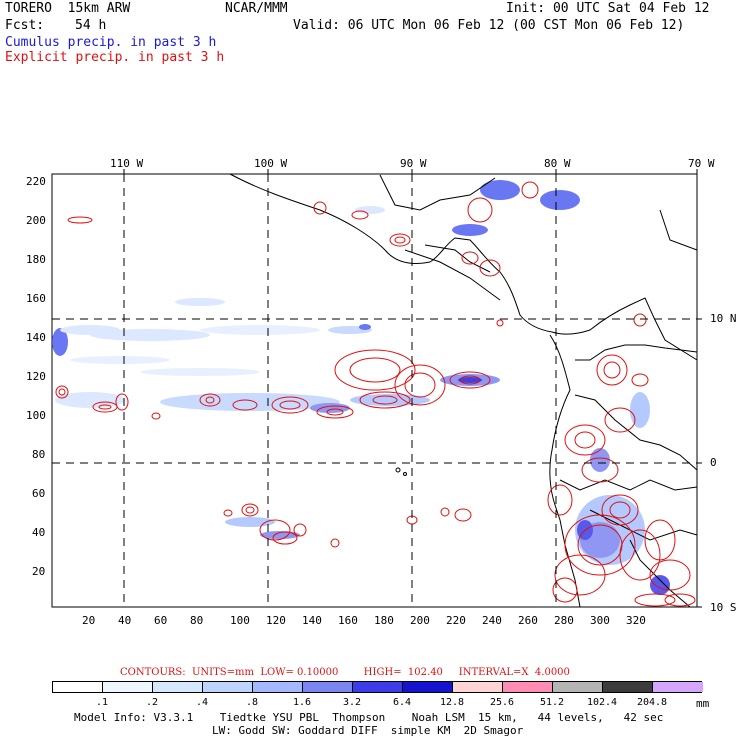 This screenshot has width=740, height=740. What do you see at coordinates (36, 298) in the screenshot?
I see `y-tick: 160` at bounding box center [36, 298].